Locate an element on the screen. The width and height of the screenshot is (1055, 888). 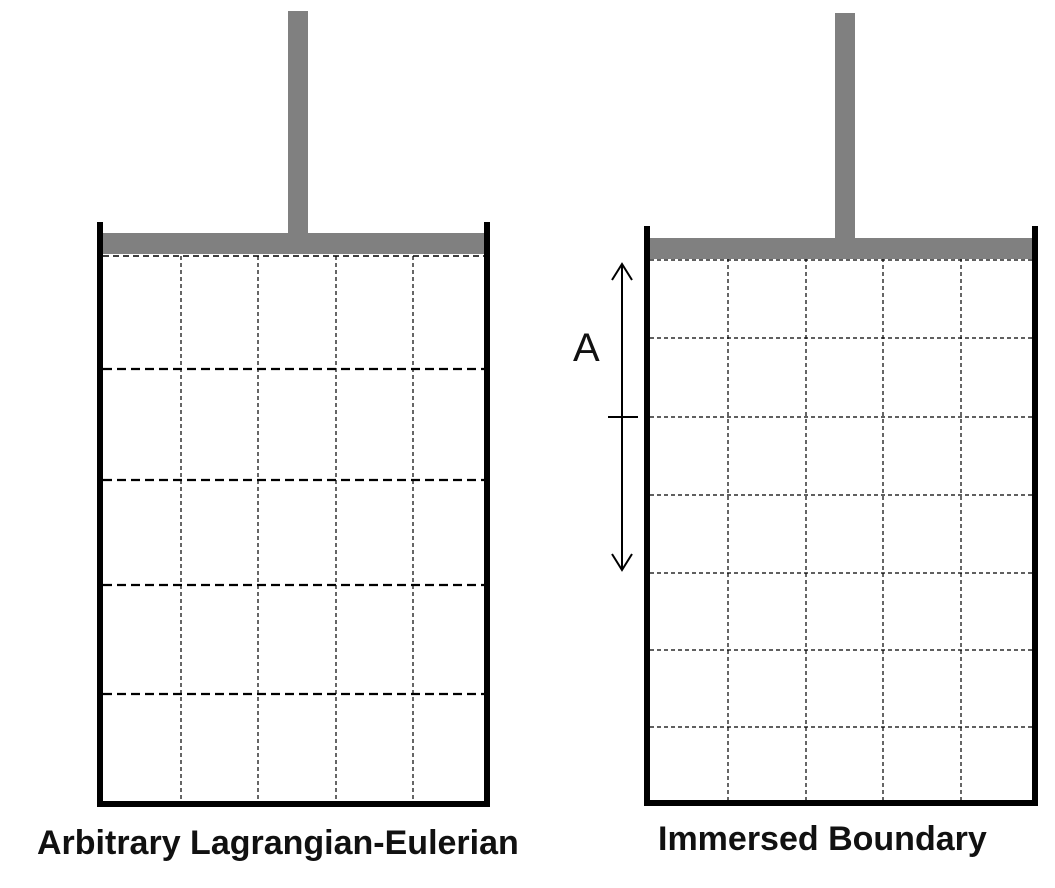
ib-caption: Immersed Boundary is located at coordinates (822, 839).